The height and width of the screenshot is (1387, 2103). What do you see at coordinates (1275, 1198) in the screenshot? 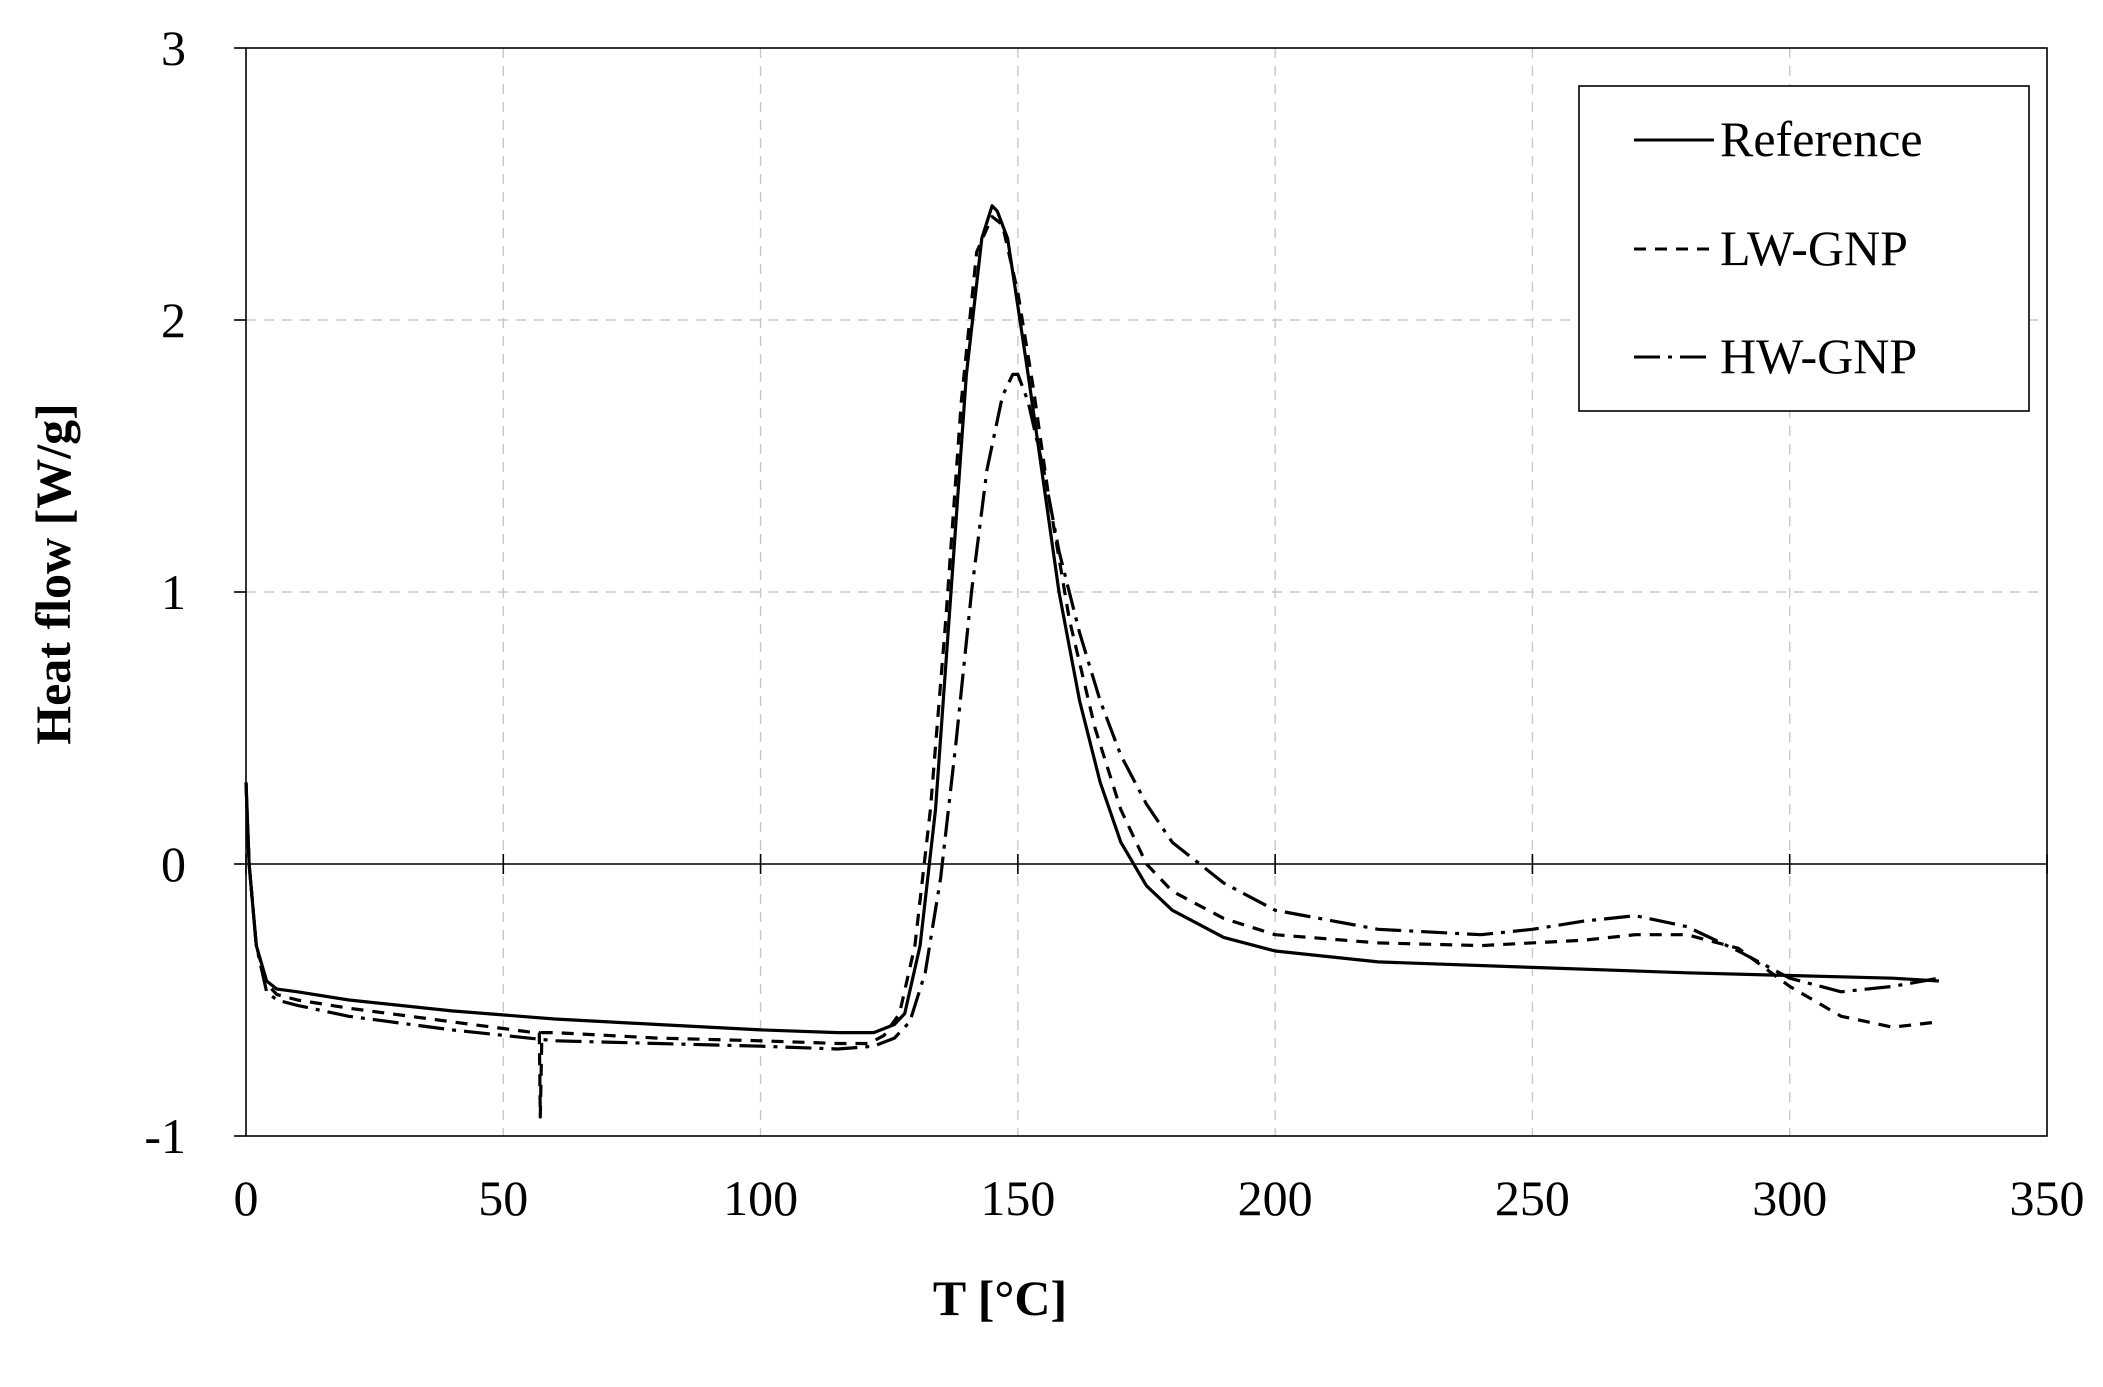
I see `x-tick-label: 200` at bounding box center [1275, 1198].